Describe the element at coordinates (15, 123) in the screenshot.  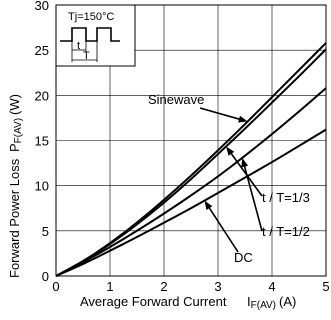
I see `y-axis-symbol: PF(AV)(W)` at that location.